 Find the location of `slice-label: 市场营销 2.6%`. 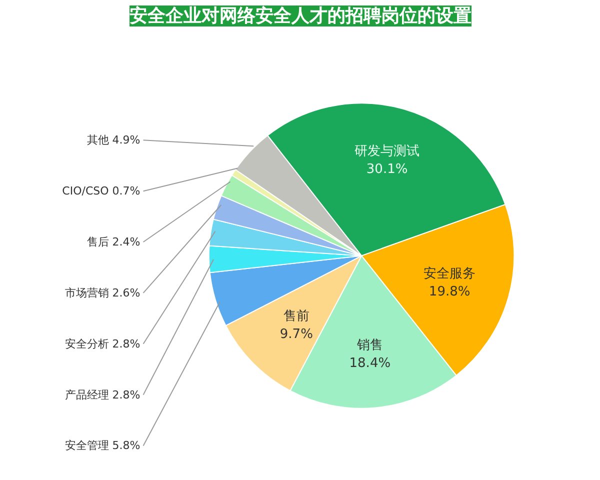

slice-label: 市场营销 2.6% is located at coordinates (102, 293).